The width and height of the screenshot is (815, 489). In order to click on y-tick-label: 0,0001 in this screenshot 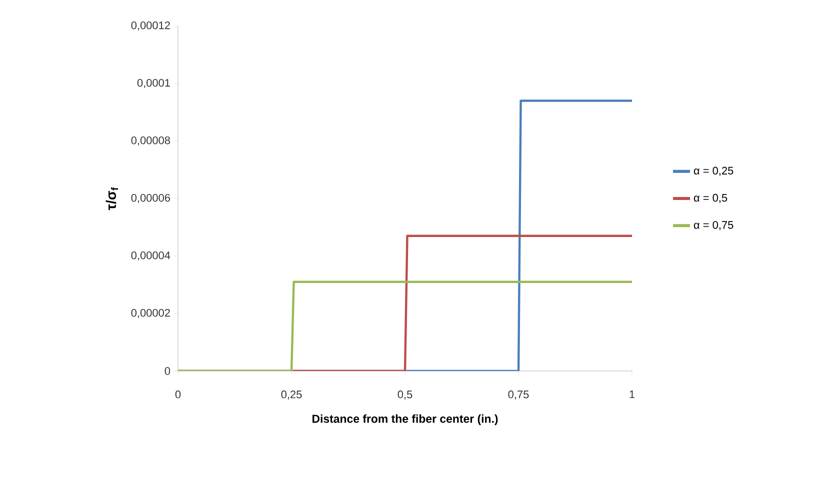, I will do `click(153, 83)`.